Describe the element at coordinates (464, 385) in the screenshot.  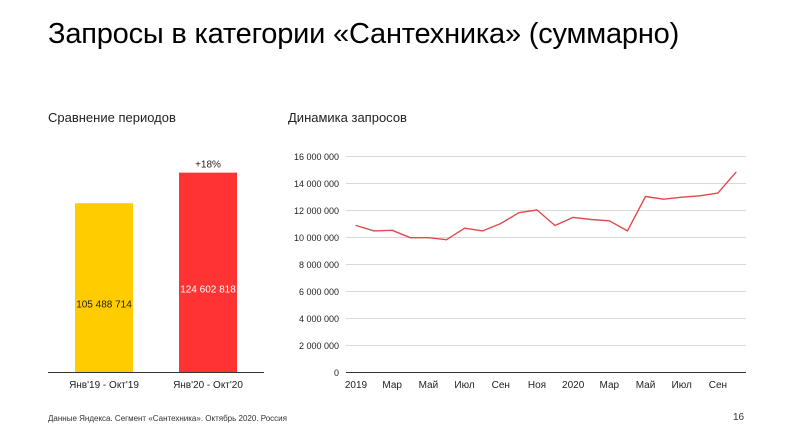
I see `x-tick-label-3: Июл` at that location.